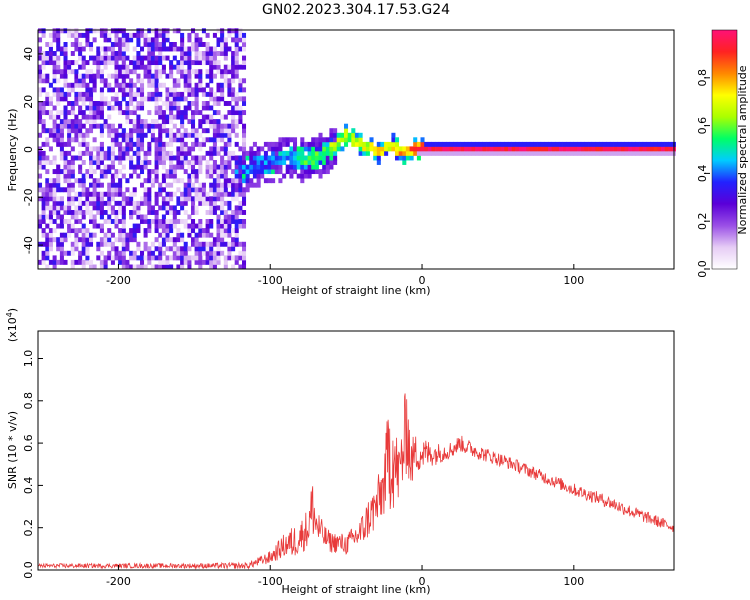  I want to click on snr-scale-prefix: (x10, so click(12, 329).